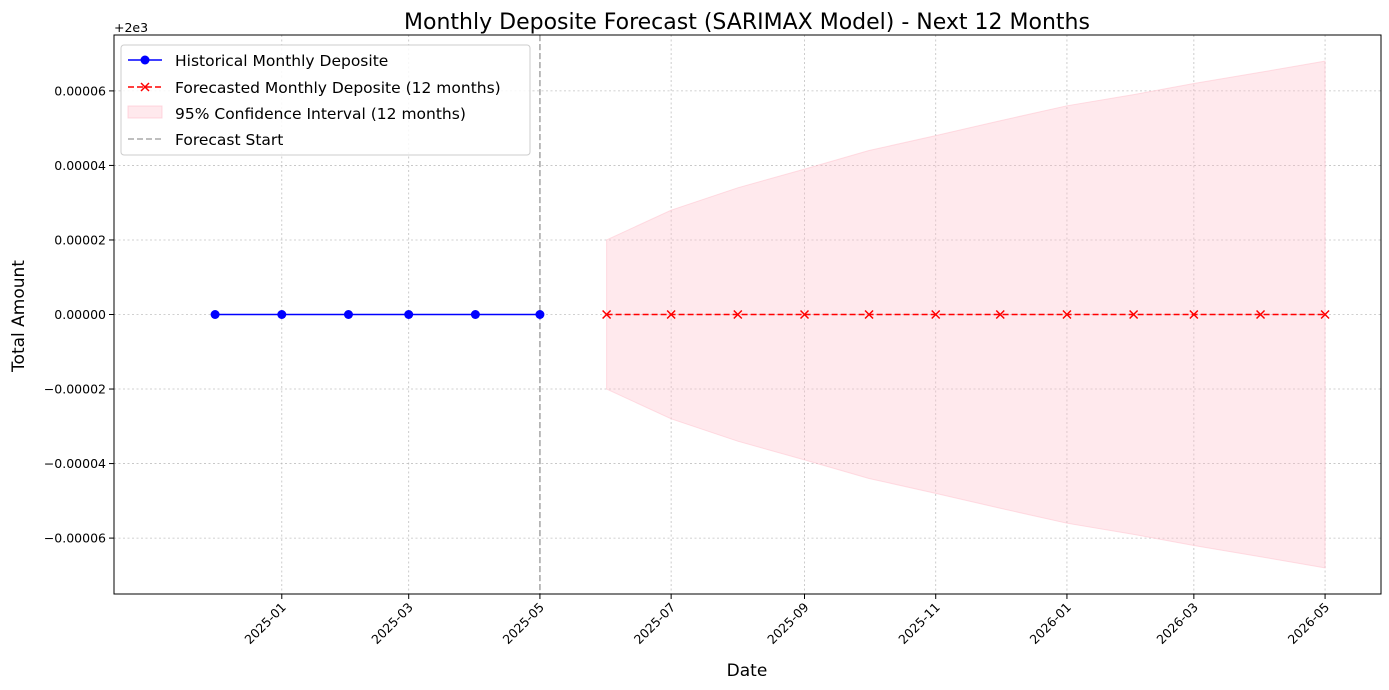 The image size is (1389, 690). What do you see at coordinates (75, 538) in the screenshot?
I see `y-tick-label: −0.00006` at bounding box center [75, 538].